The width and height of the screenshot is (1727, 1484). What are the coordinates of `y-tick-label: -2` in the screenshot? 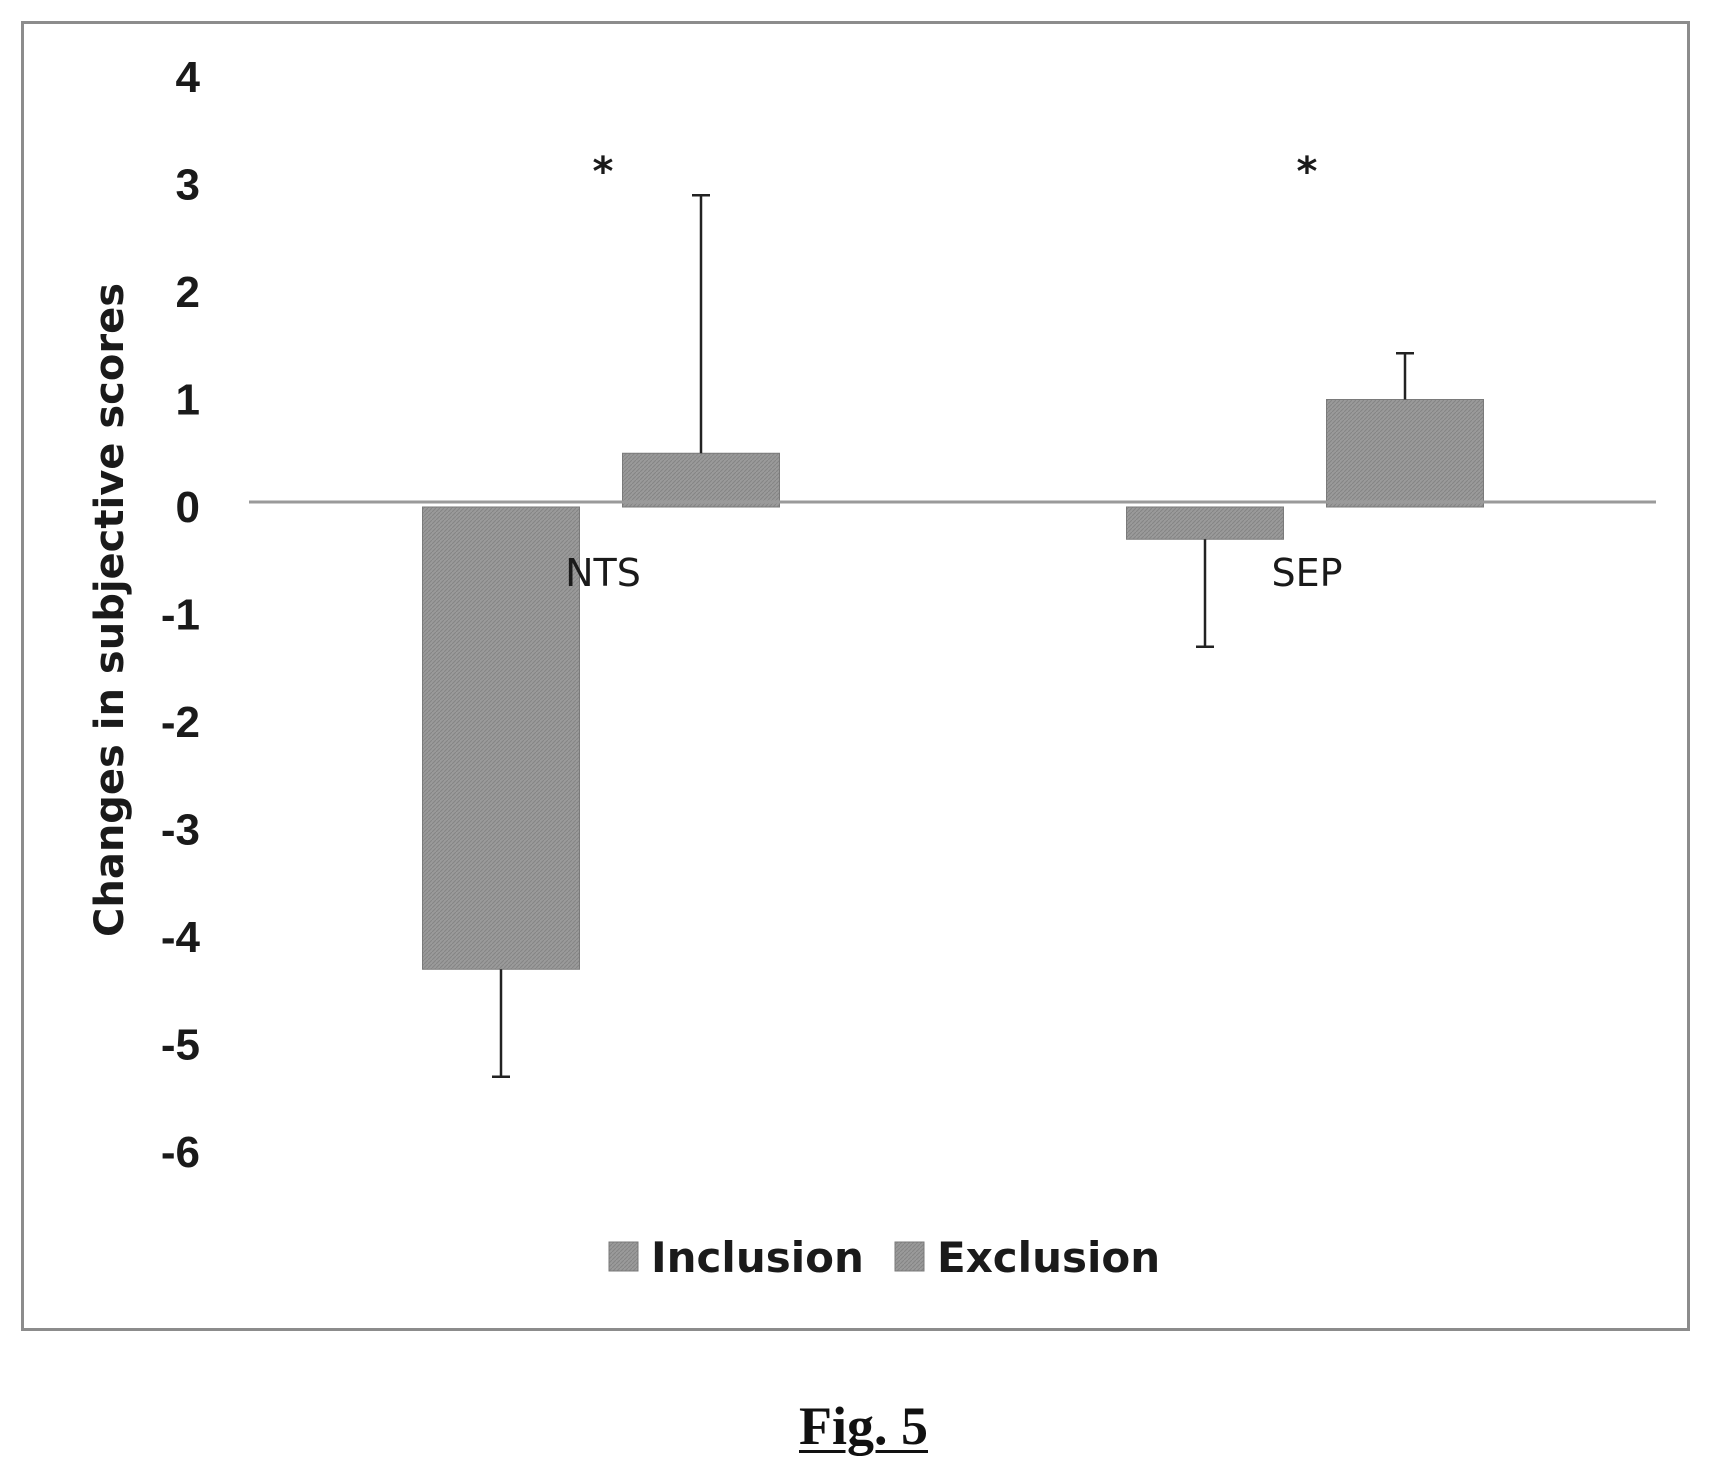 It's located at (180, 722).